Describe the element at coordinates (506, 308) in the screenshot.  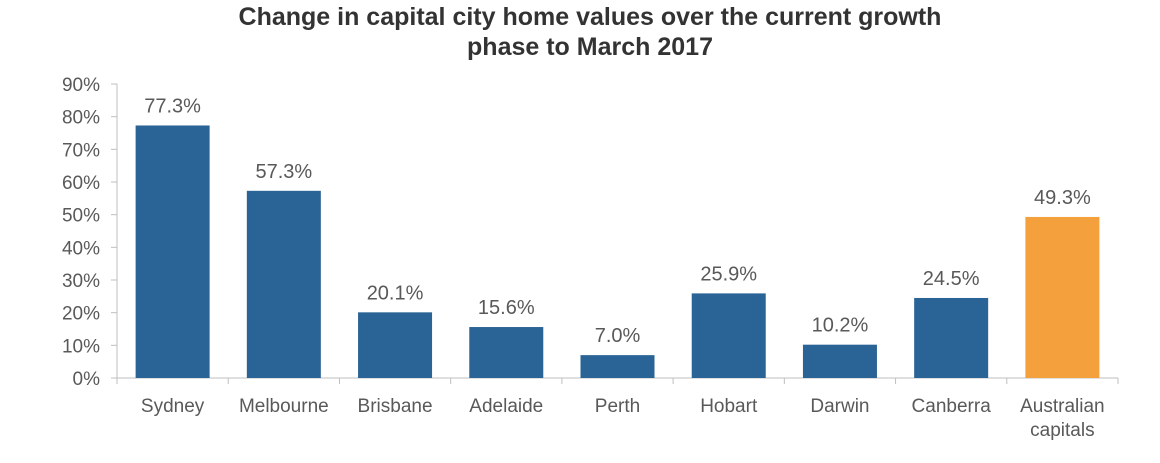
I see `data-label: 15.6%` at that location.